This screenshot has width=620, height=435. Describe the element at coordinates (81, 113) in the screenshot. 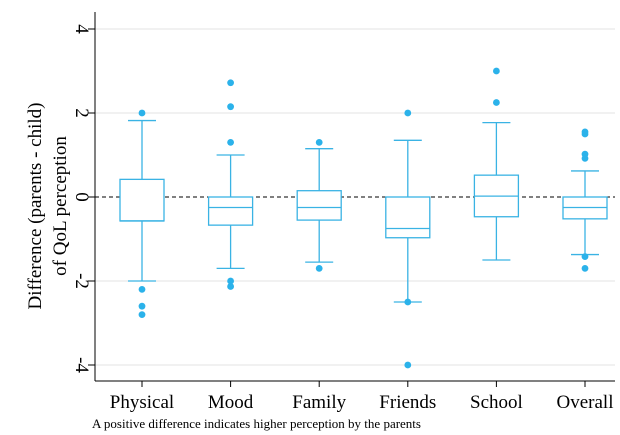

I see `y-tick-label: 2` at that location.